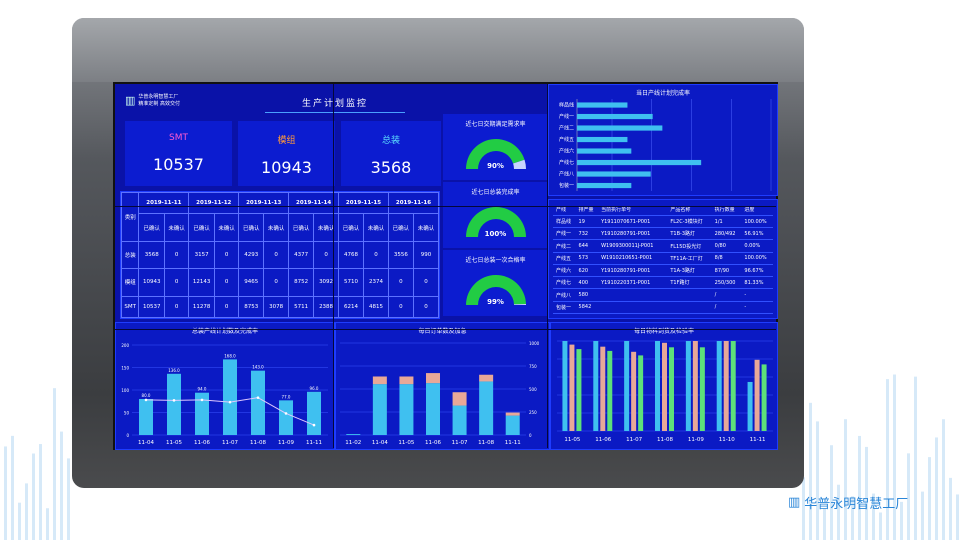 The height and width of the screenshot is (540, 960). What do you see at coordinates (512, 425) in the screenshot?
I see `bar-orders` at bounding box center [512, 425].